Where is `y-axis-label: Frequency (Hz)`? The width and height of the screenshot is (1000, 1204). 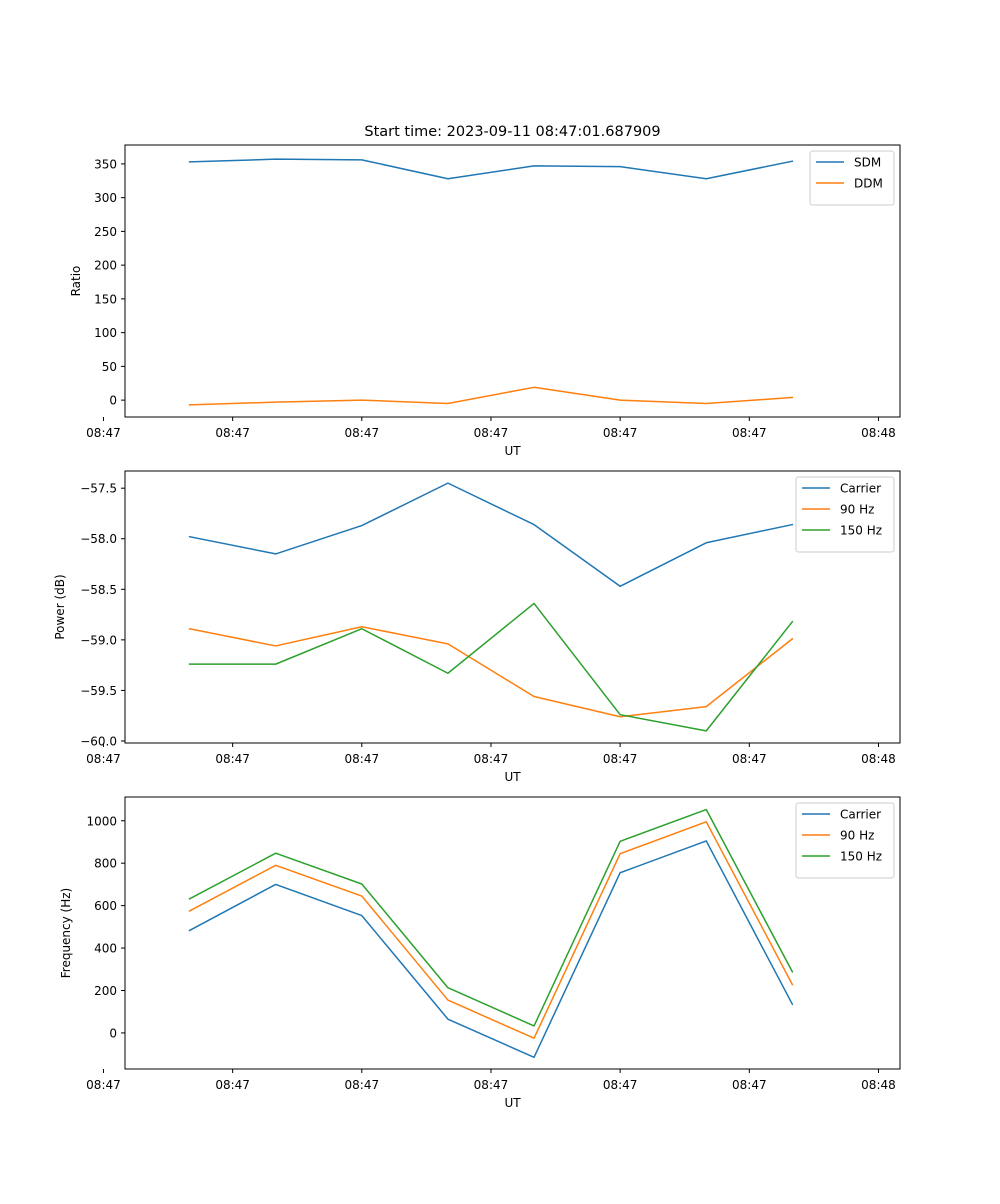
y-axis-label: Frequency (Hz) is located at coordinates (66, 933).